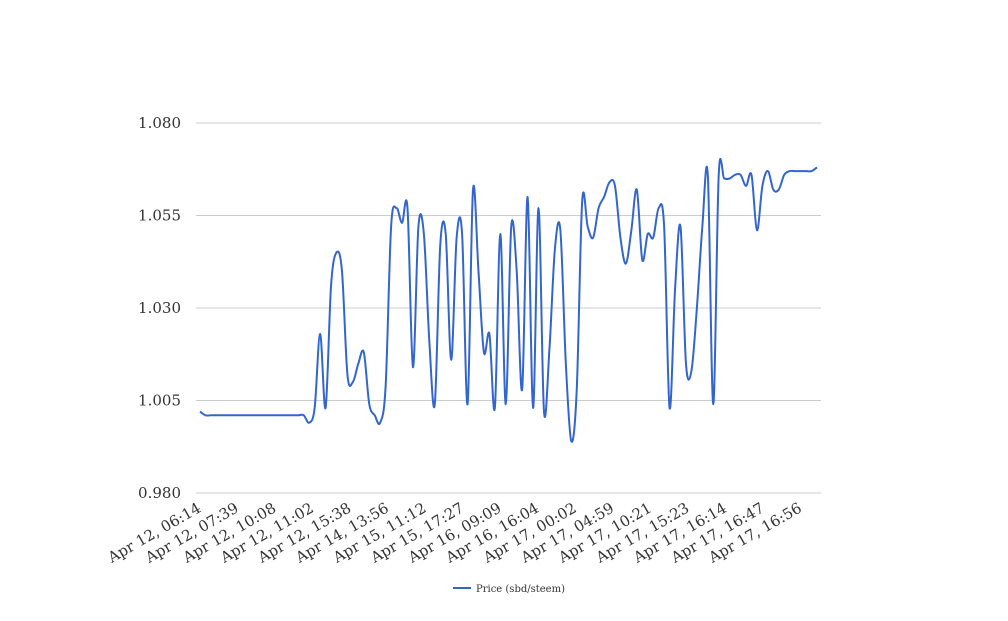  I want to click on legend-label: Price (sbd/steem), so click(520, 589).